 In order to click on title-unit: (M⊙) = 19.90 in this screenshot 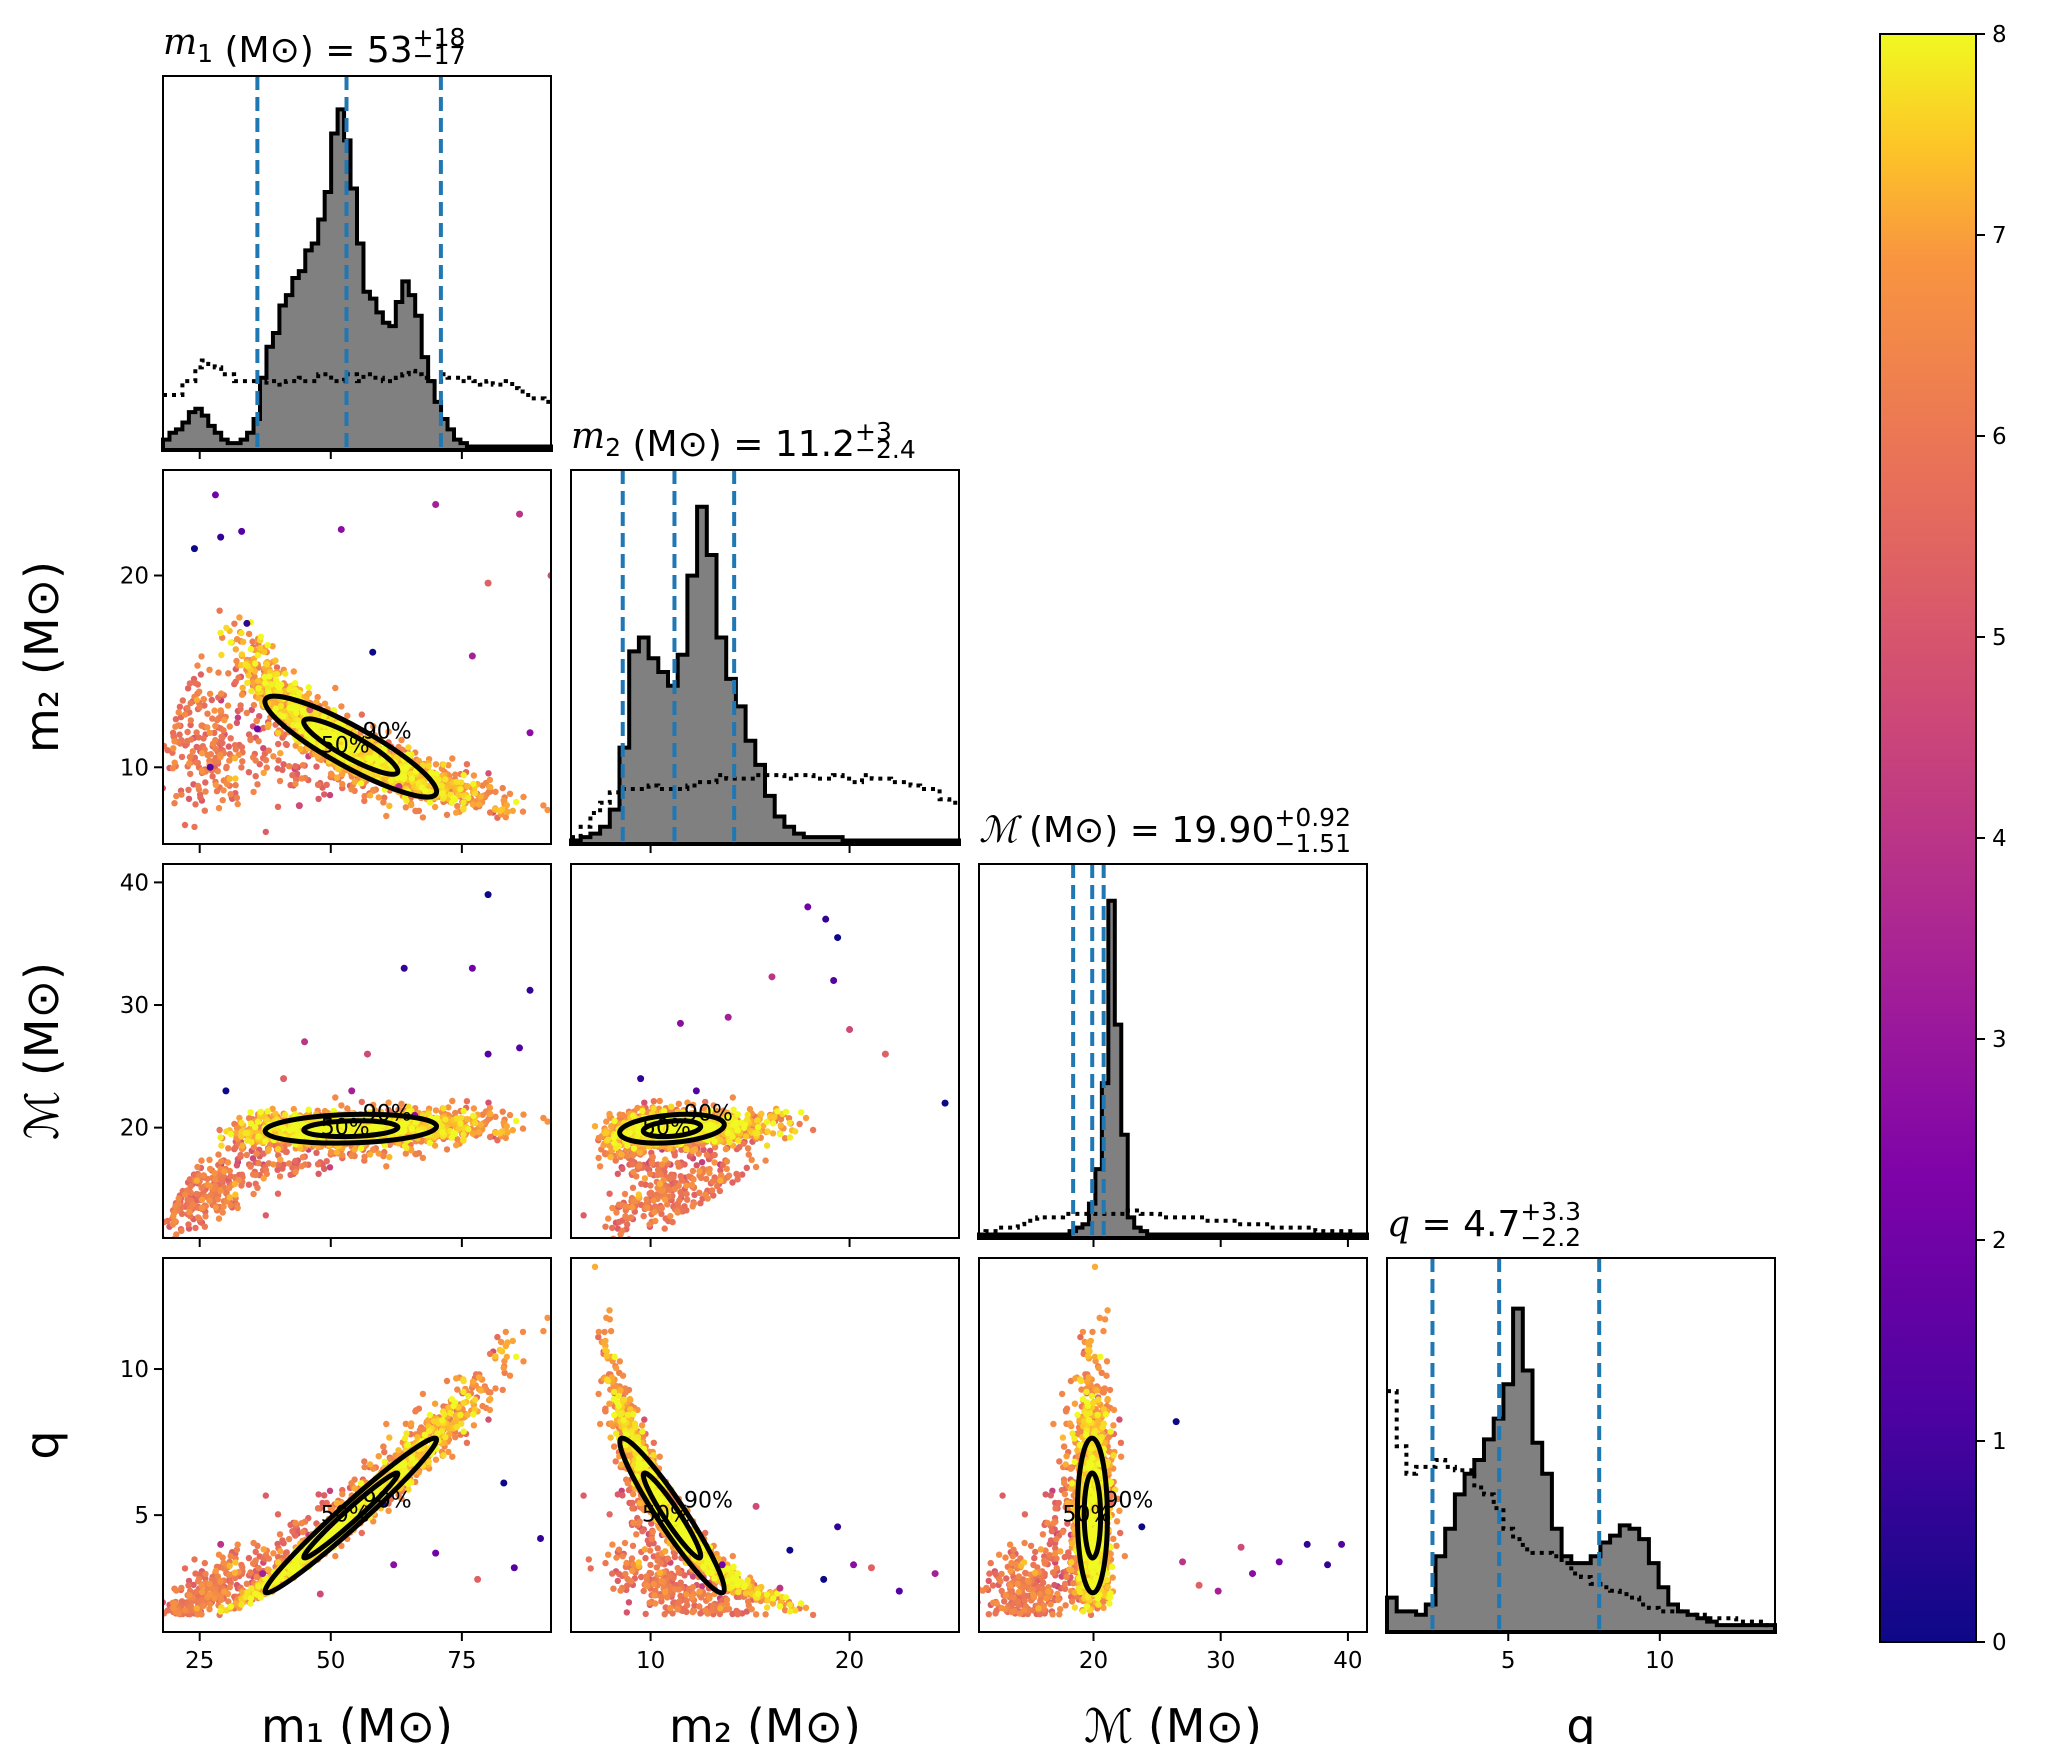, I will do `click(1146, 830)`.